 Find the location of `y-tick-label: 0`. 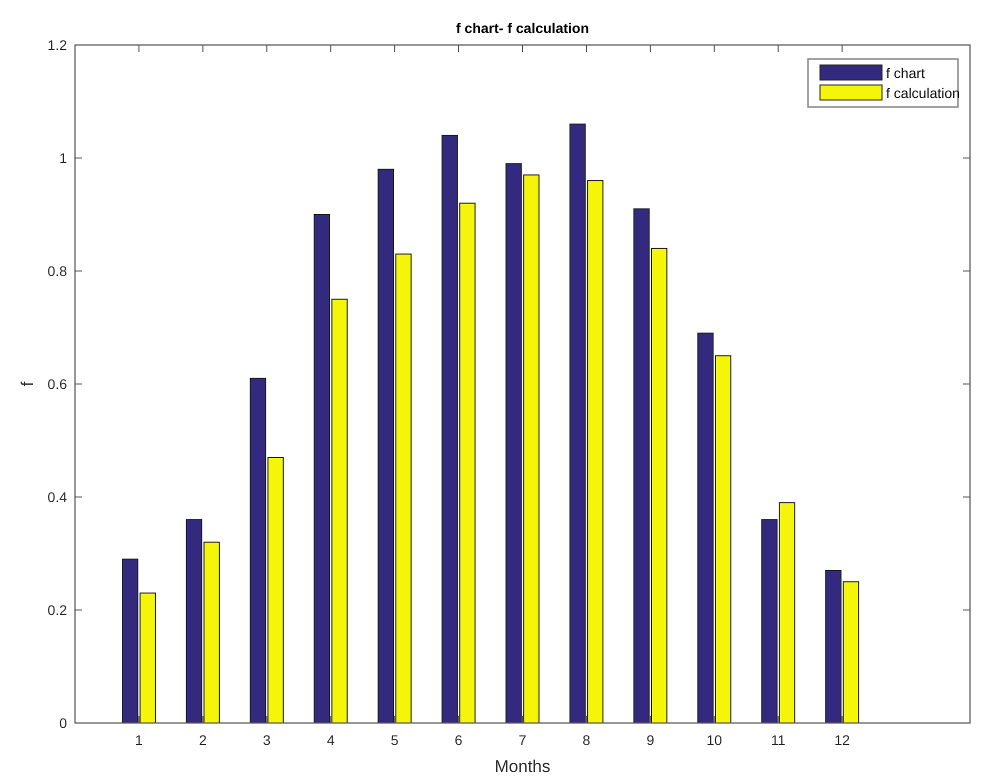

y-tick-label: 0 is located at coordinates (63, 722).